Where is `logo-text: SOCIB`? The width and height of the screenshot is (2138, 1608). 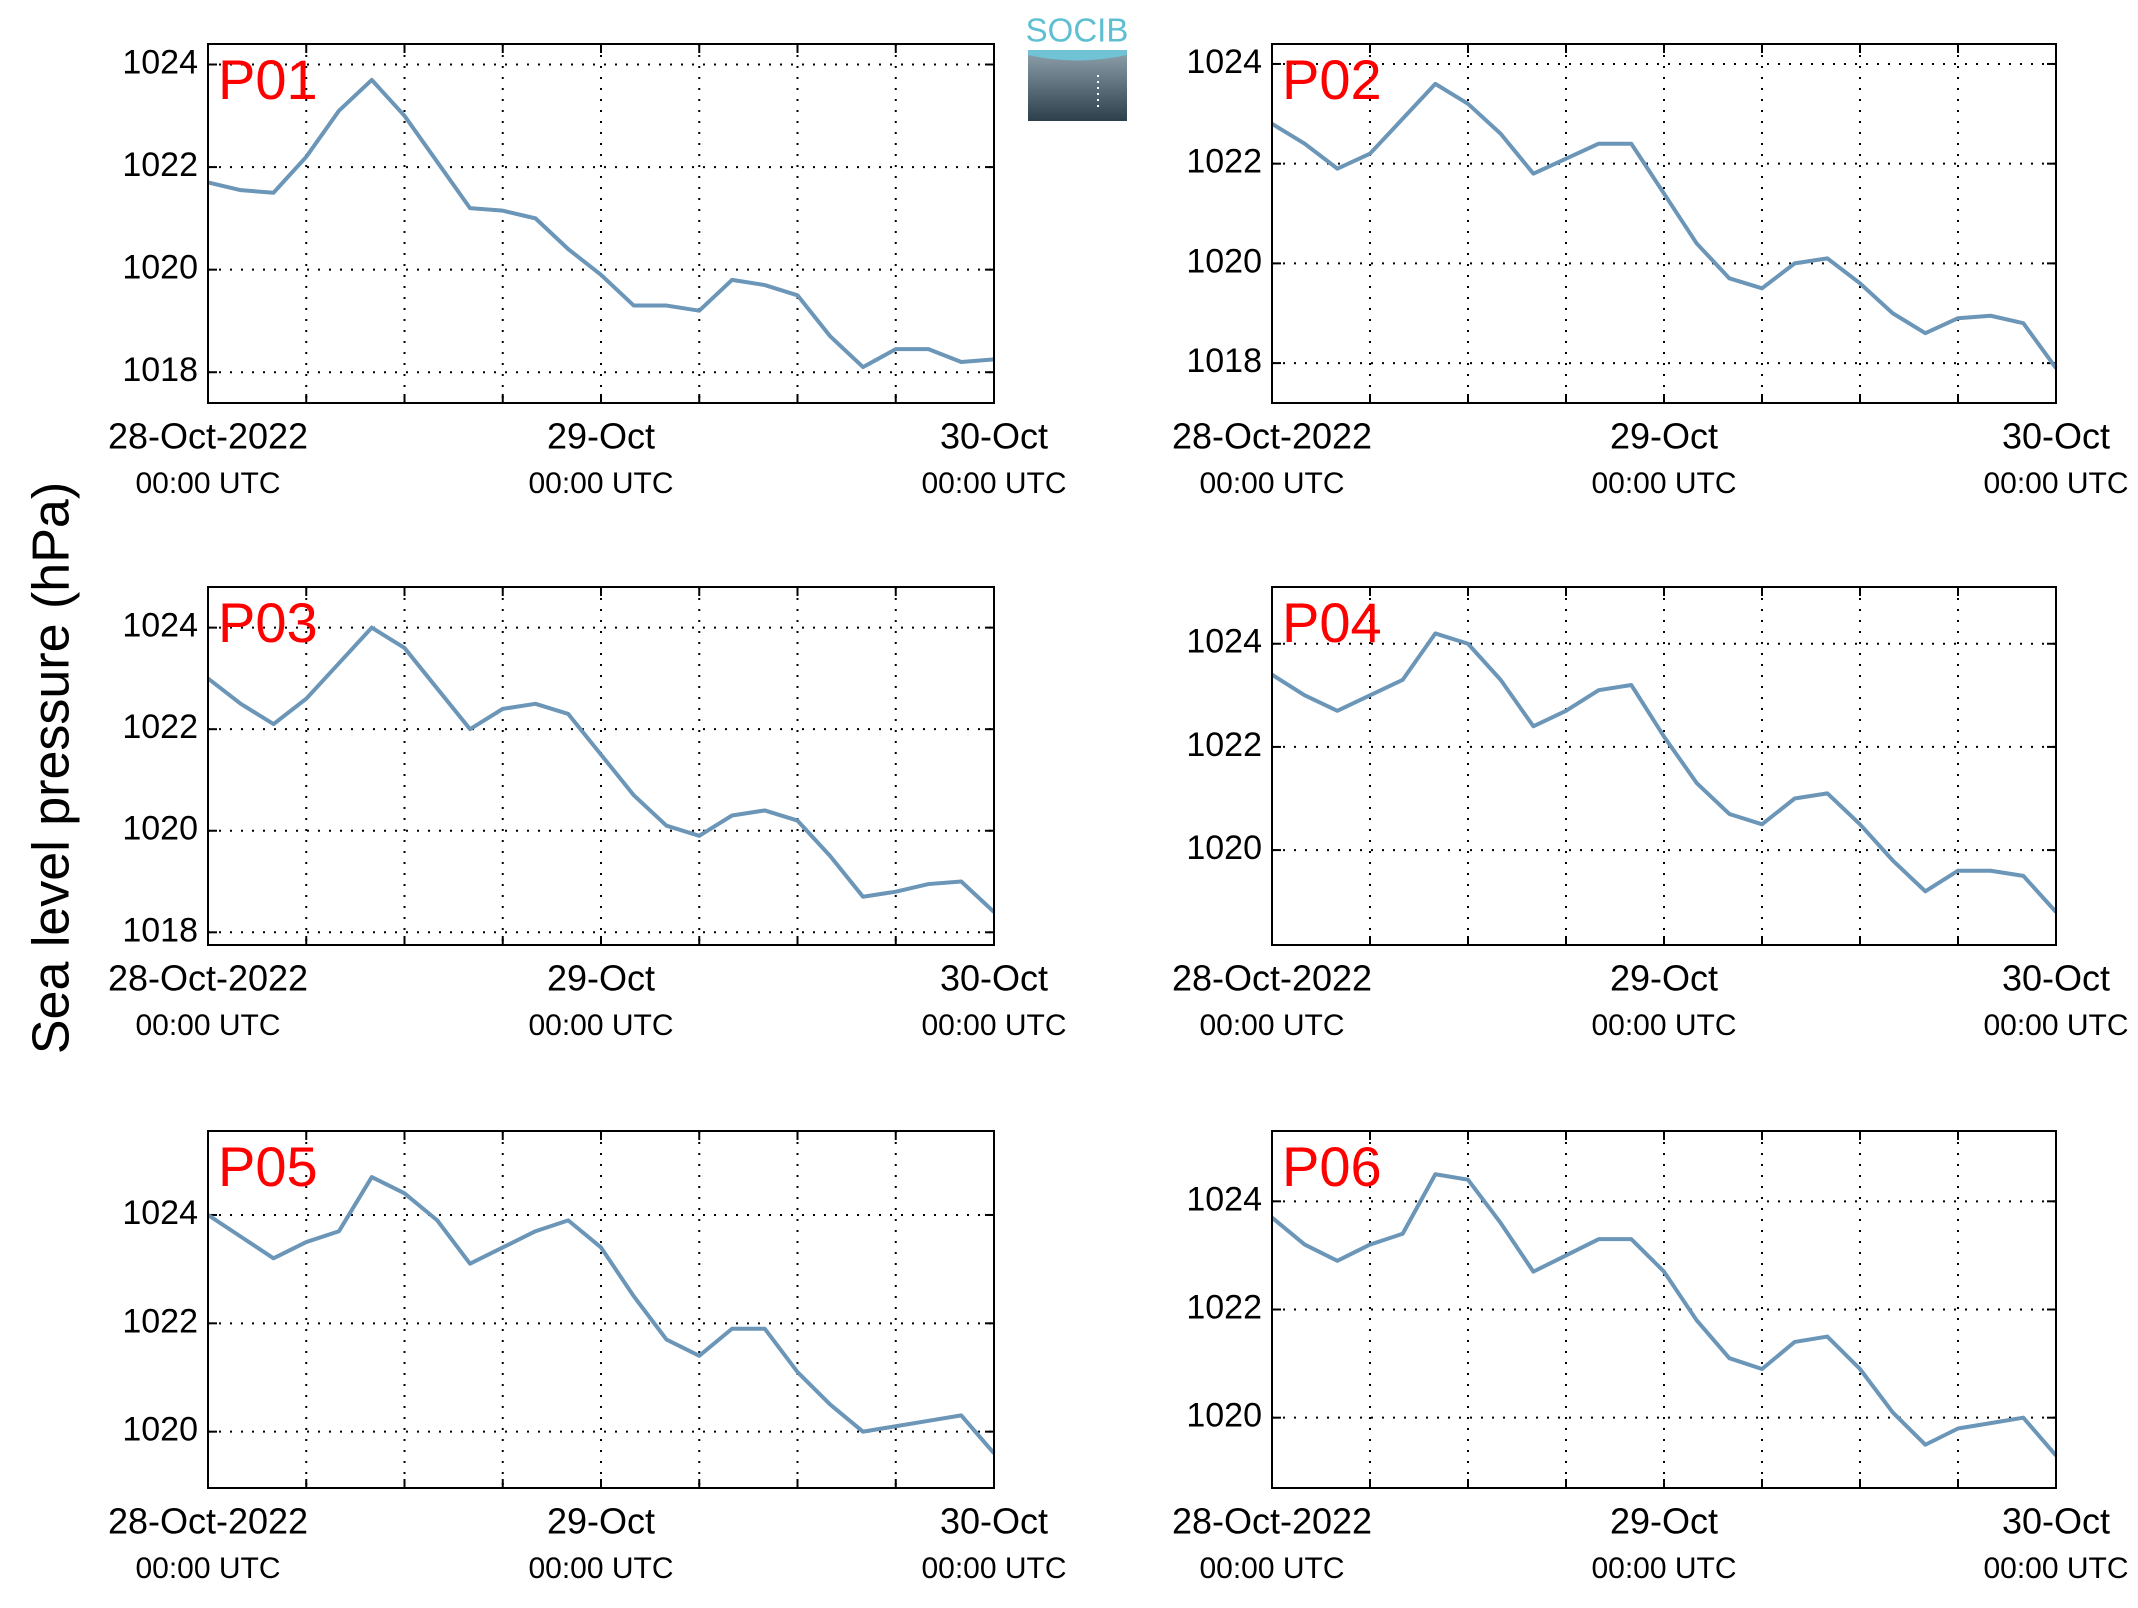
logo-text: SOCIB is located at coordinates (1077, 30).